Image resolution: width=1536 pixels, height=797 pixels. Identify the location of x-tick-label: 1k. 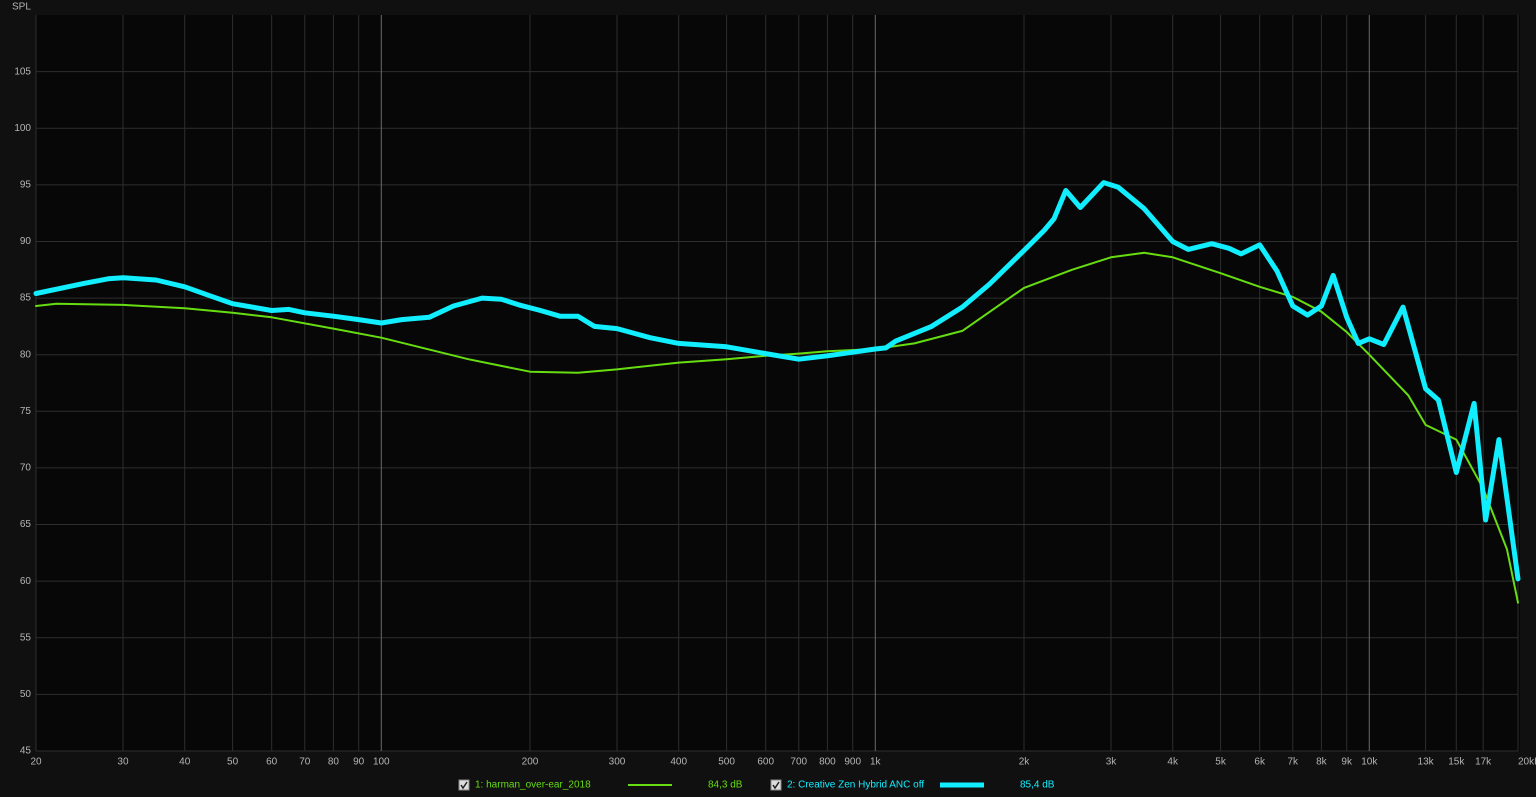
(876, 762).